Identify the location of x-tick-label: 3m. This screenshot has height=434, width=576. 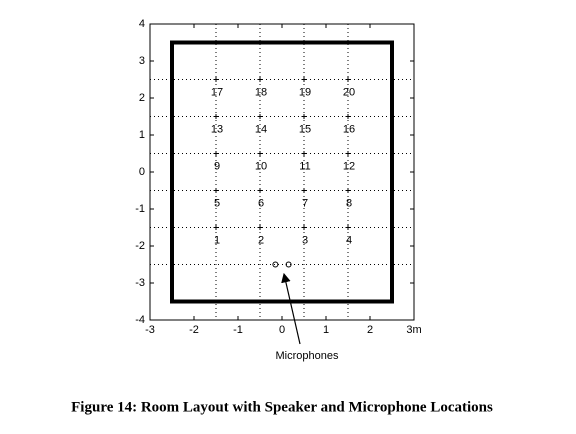
(413, 330).